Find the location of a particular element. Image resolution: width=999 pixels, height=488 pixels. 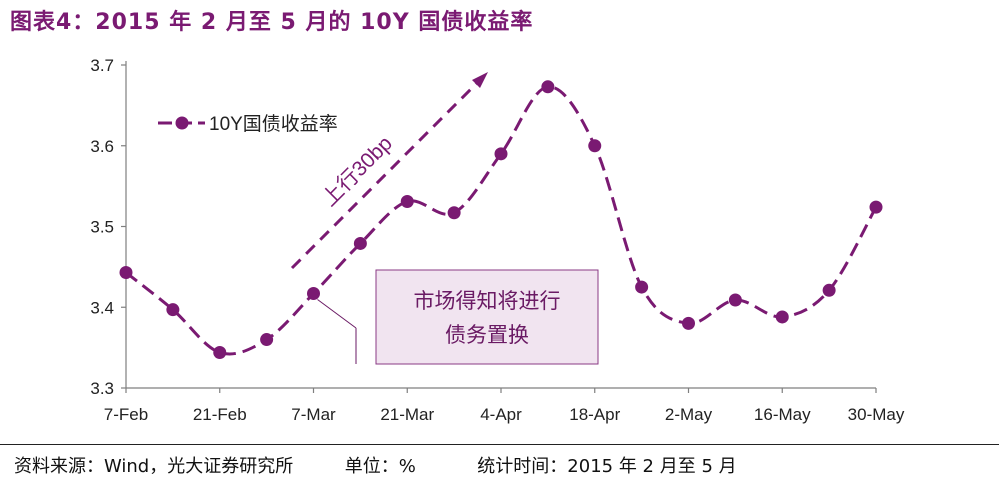

x-tick-label: 4-Apr is located at coordinates (501, 414).